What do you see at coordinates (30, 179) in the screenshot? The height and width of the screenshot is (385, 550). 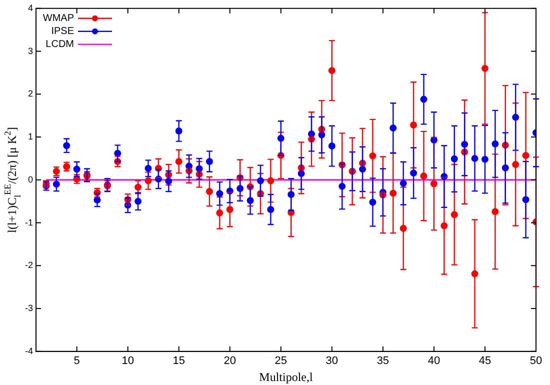 I see `y-tick-label: 0` at bounding box center [30, 179].